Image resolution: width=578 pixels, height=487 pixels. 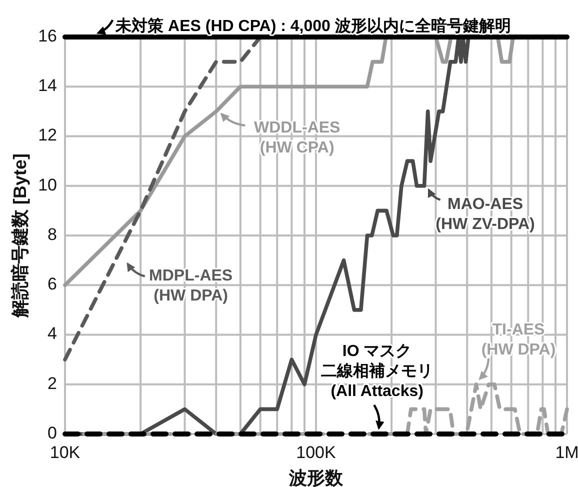 I want to click on y-tick-label: 4, so click(x=52, y=334).